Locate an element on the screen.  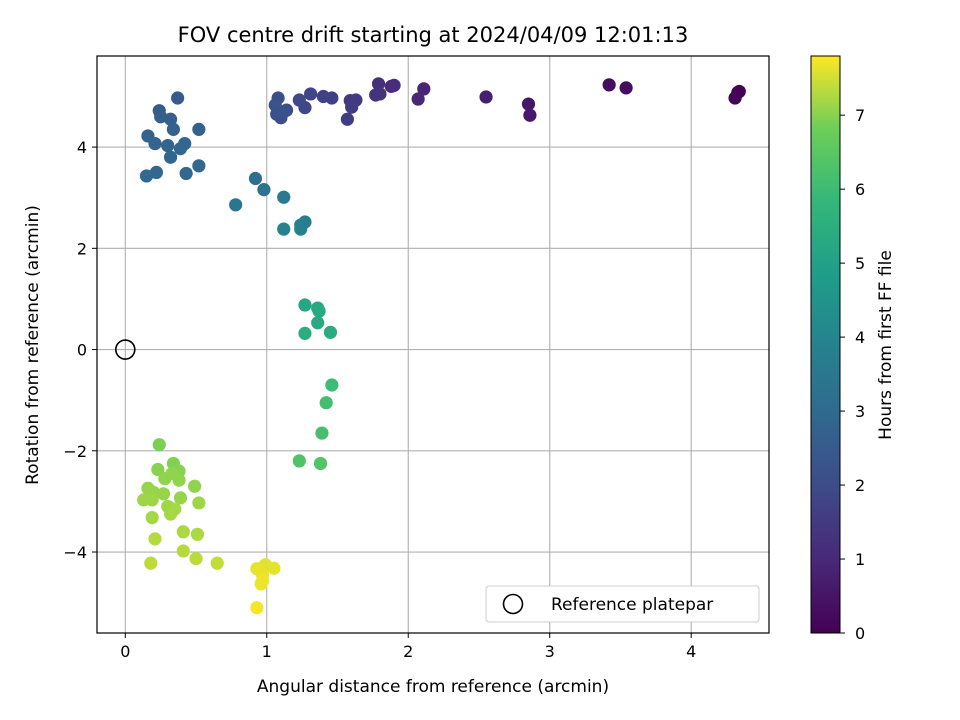
y-tick-label: −2 is located at coordinates (75, 451).